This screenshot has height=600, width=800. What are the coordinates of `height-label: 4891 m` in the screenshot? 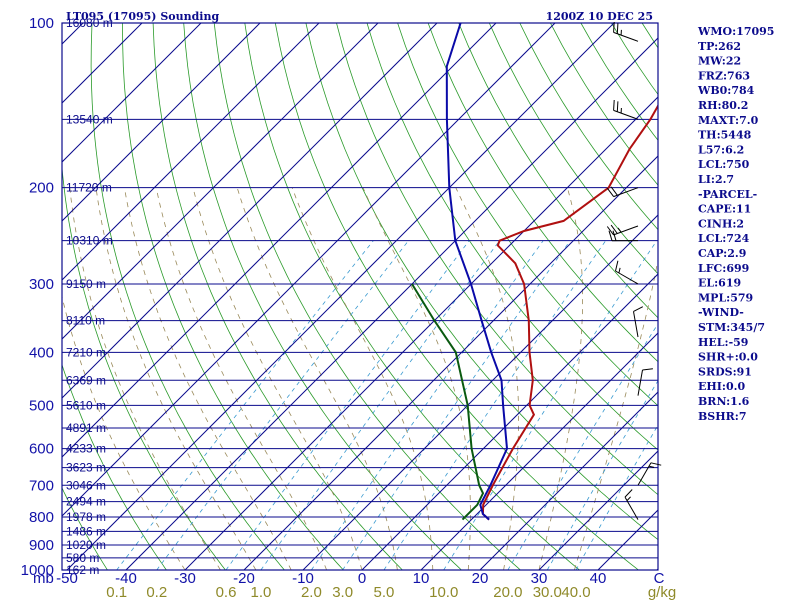 It's located at (86, 428).